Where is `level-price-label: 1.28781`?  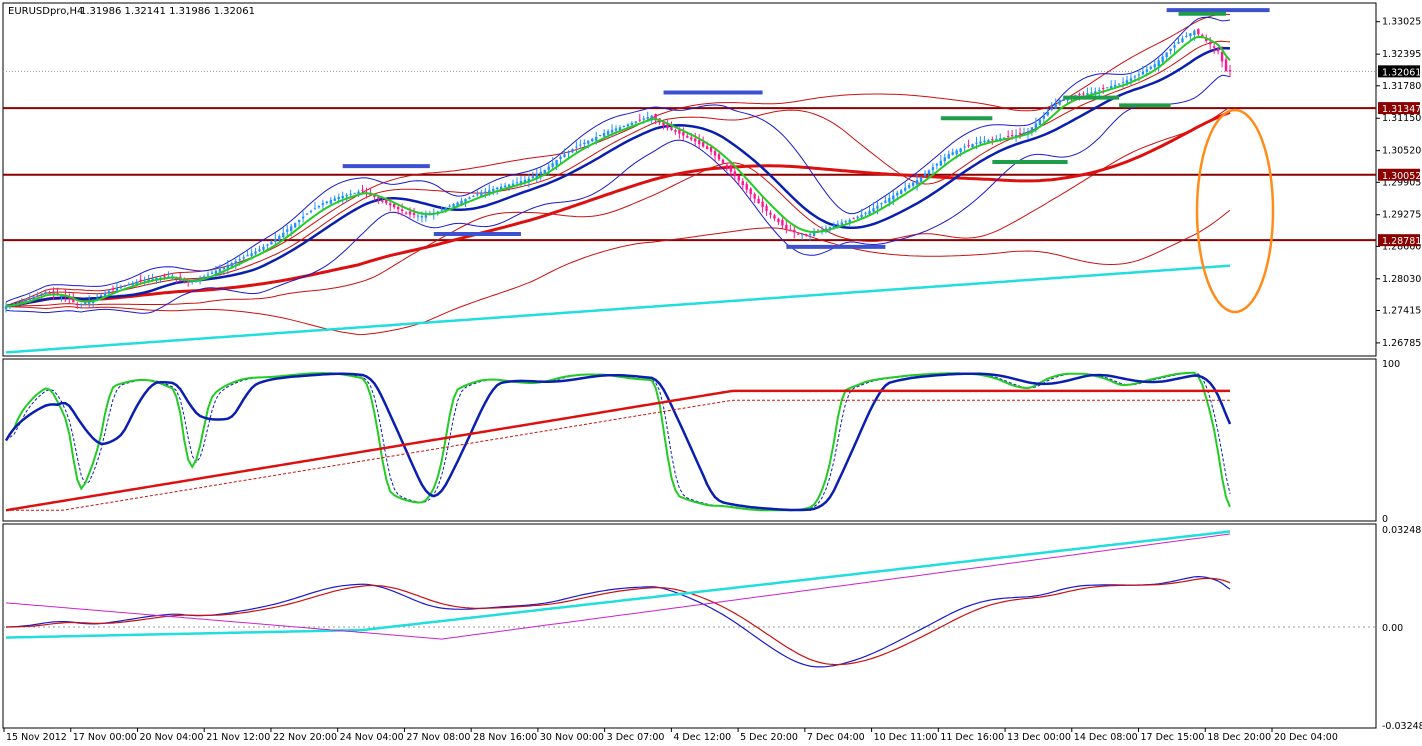 level-price-label: 1.28781 is located at coordinates (1401, 241).